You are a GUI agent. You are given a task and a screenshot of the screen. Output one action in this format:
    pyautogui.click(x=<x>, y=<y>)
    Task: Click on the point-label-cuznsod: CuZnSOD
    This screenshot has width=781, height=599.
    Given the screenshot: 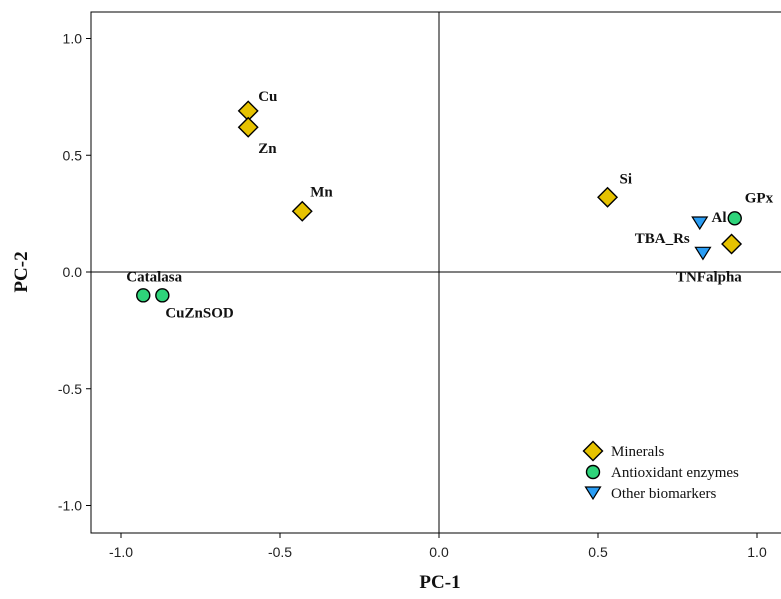 What is the action you would take?
    pyautogui.click(x=199, y=313)
    